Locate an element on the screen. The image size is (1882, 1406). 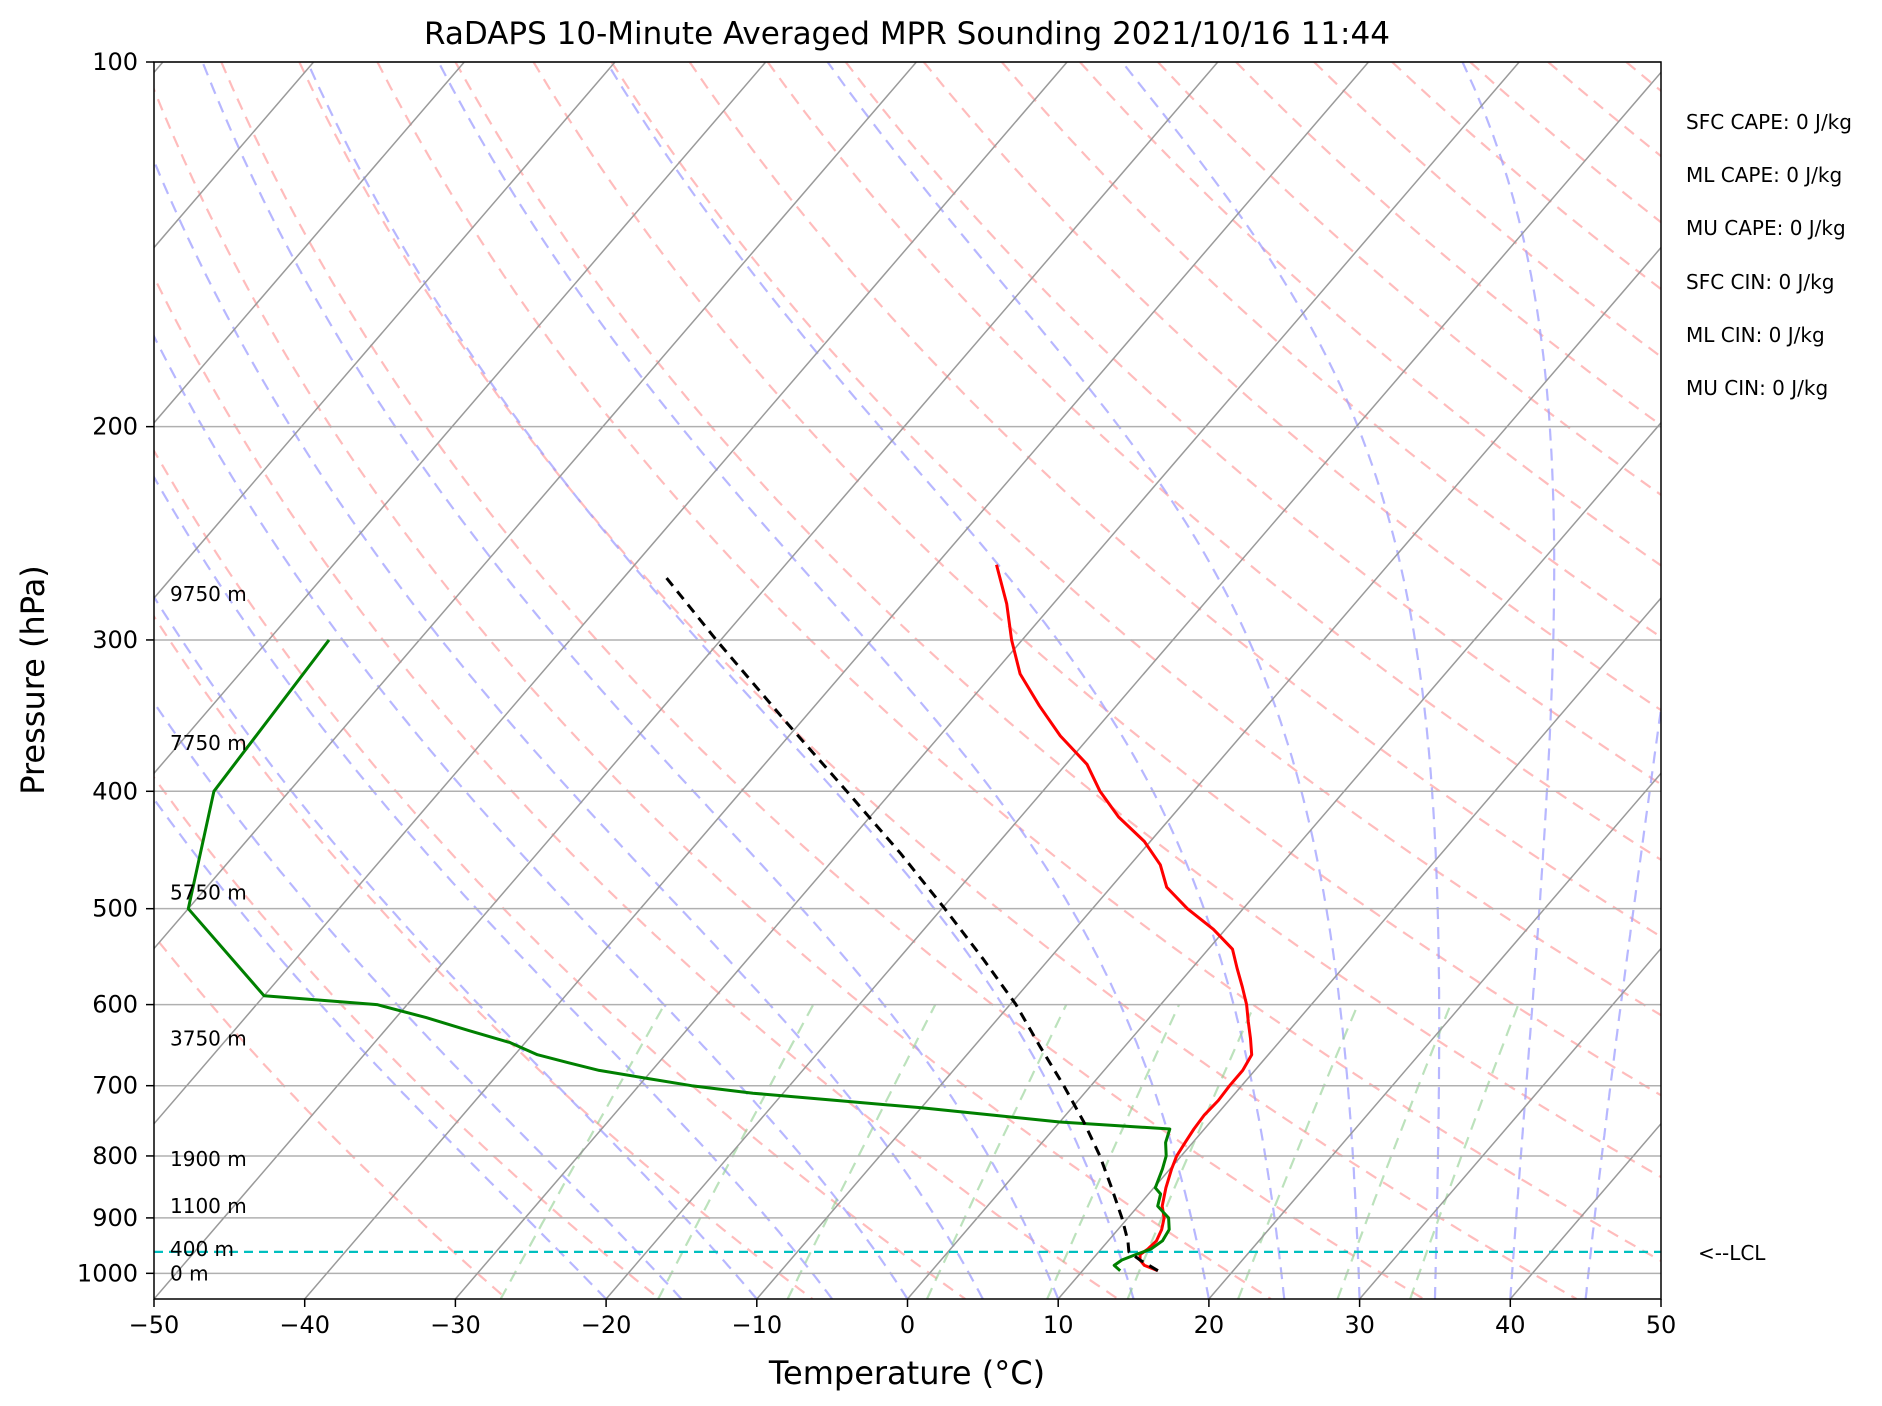
sfc-cape-index: SFC CAPE: 0 J/kg is located at coordinates (1769, 122).